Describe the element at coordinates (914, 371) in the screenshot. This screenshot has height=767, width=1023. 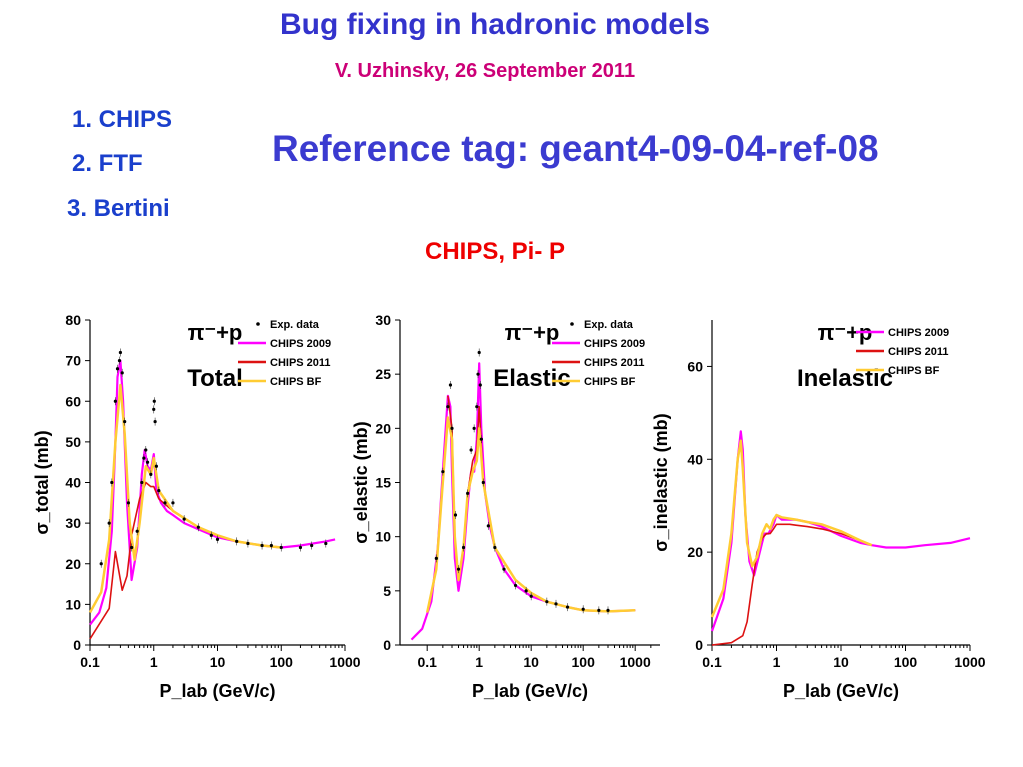
I see `legend-label: CHIPS BF` at that location.